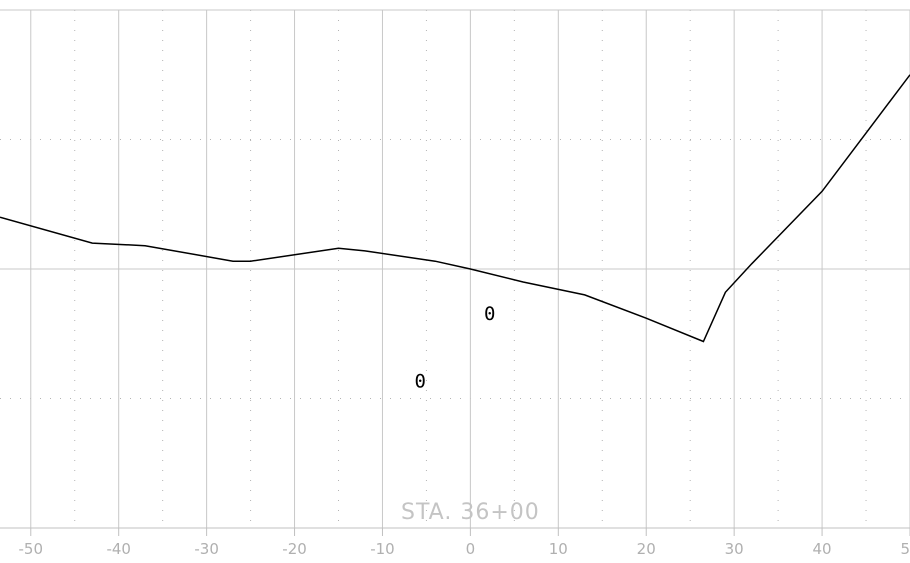 Image resolution: width=910 pixels, height=563 pixels. What do you see at coordinates (118, 549) in the screenshot?
I see `x-tick-label: -40` at bounding box center [118, 549].